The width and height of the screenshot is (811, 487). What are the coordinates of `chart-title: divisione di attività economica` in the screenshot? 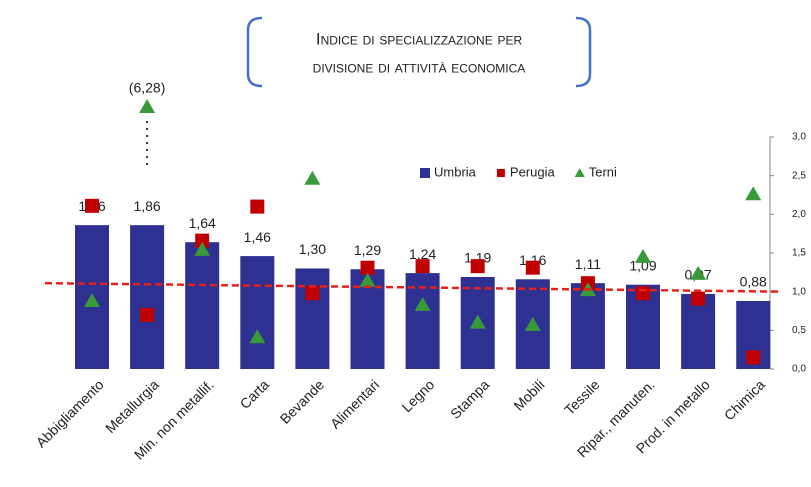 It's located at (419, 66).